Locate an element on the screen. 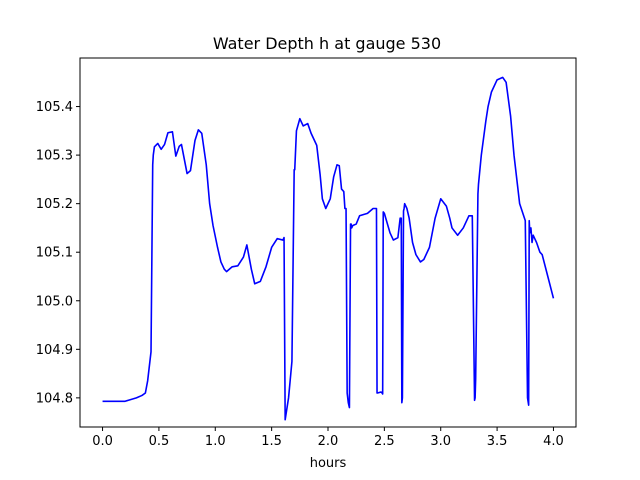  y-axis: 104.8 104.9 105.0 105.1 105.2 105.3 105.4 is located at coordinates (58, 253).